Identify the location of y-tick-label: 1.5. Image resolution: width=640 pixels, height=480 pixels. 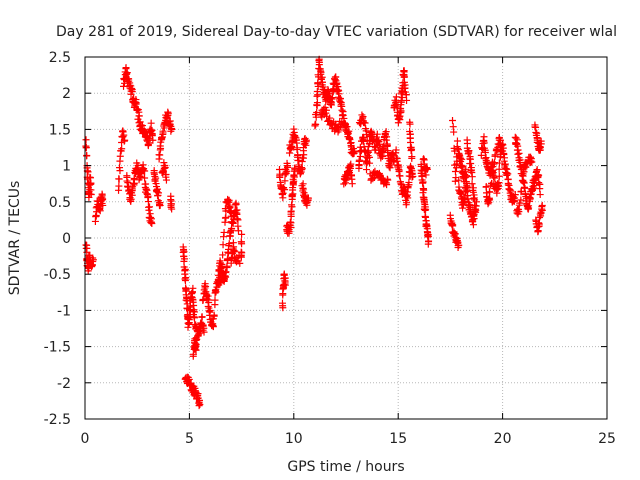
(60, 130).